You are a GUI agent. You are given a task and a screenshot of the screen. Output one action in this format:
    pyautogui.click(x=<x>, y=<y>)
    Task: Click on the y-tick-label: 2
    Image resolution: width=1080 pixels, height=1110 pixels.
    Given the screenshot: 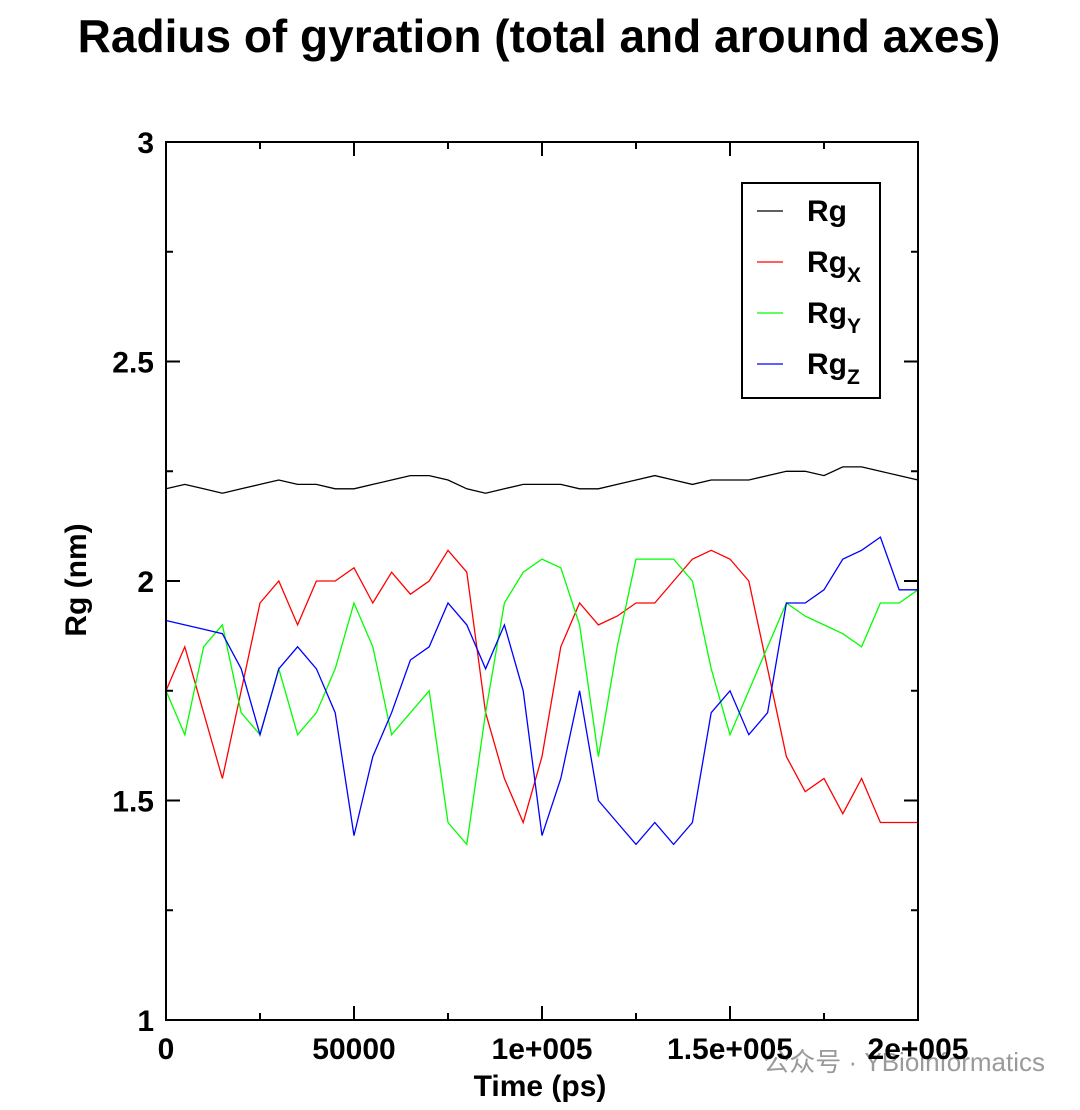 What is the action you would take?
    pyautogui.click(x=145, y=582)
    